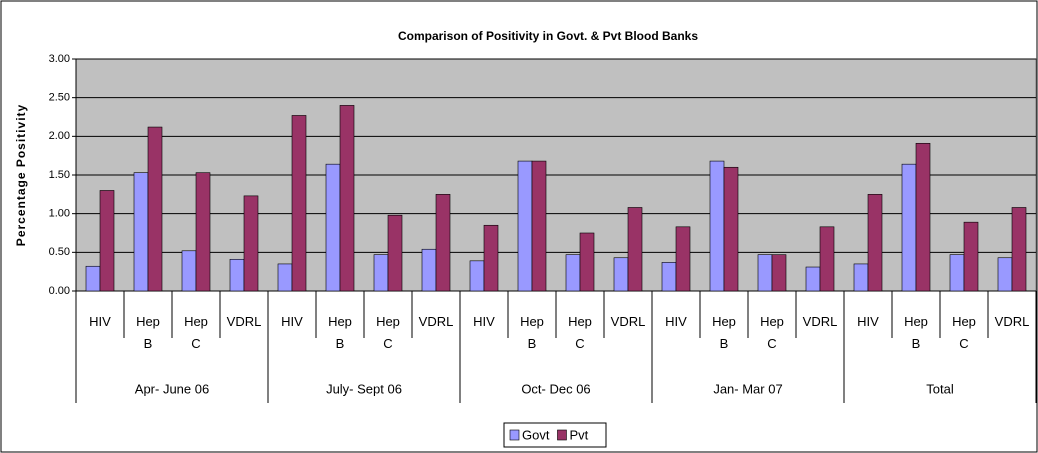  Describe the element at coordinates (536, 434) in the screenshot. I see `legend-label: Govt` at that location.